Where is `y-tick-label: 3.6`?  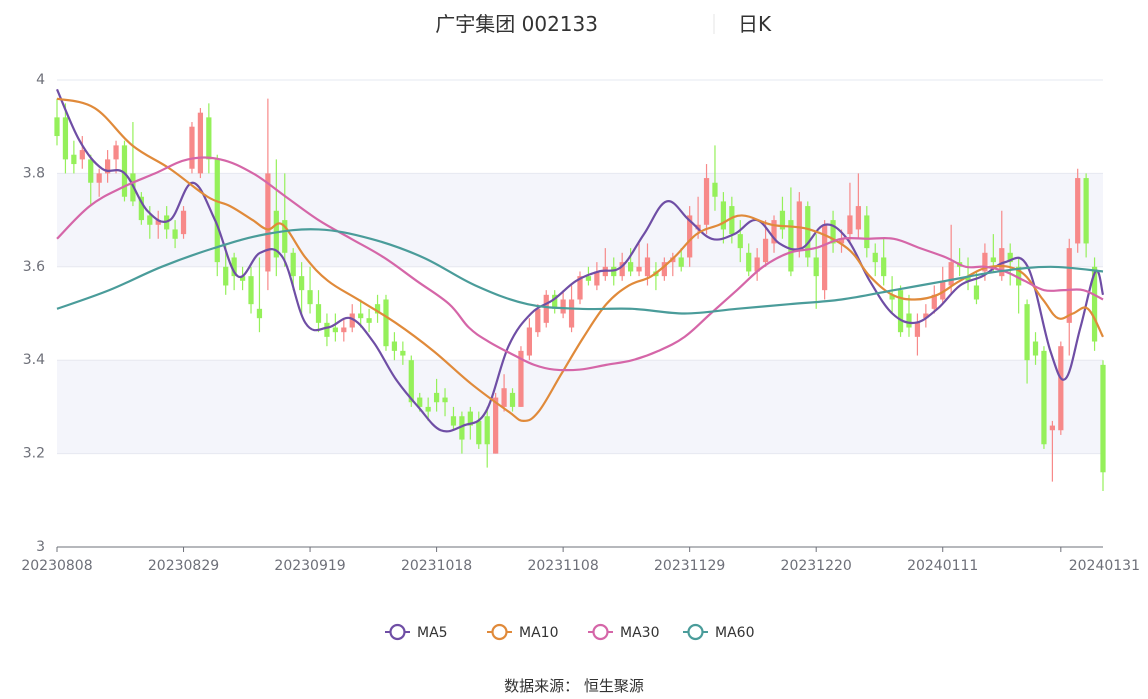
y-tick-label: 3.6 is located at coordinates (34, 267).